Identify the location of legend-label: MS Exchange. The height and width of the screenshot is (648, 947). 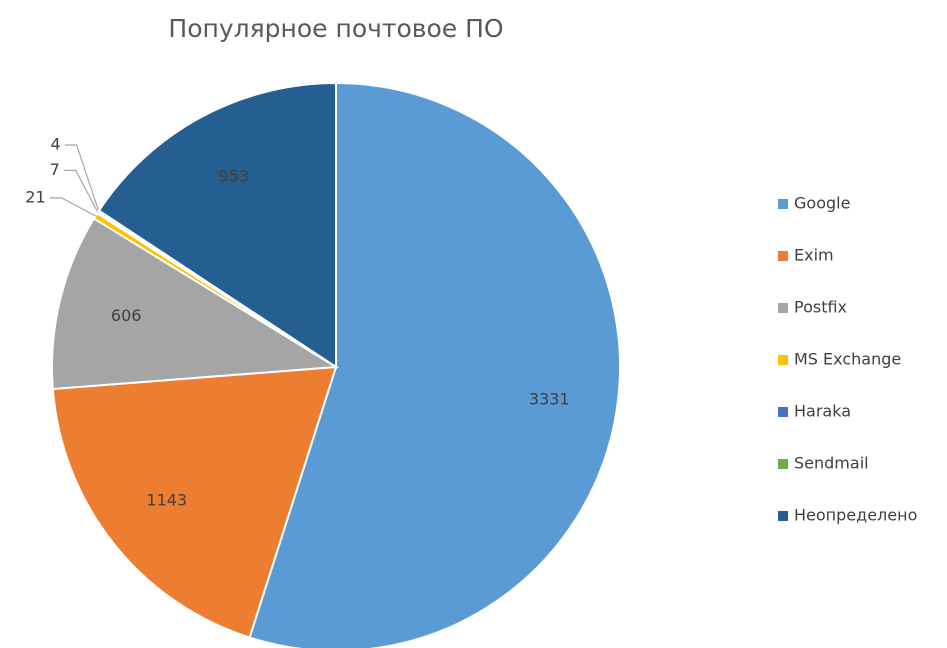
(847, 359).